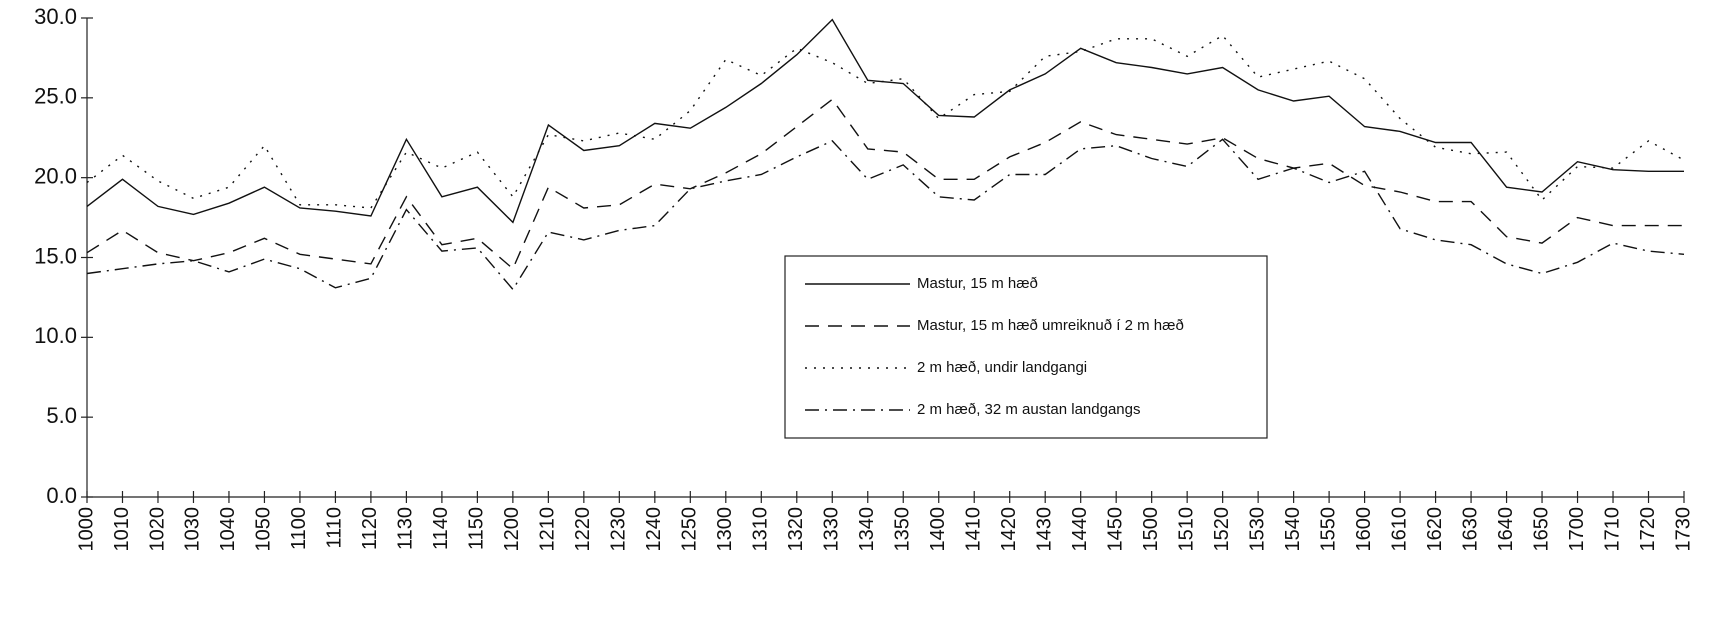 The width and height of the screenshot is (1709, 630). Describe the element at coordinates (55, 175) in the screenshot. I see `y-tick-label: 20.0` at that location.